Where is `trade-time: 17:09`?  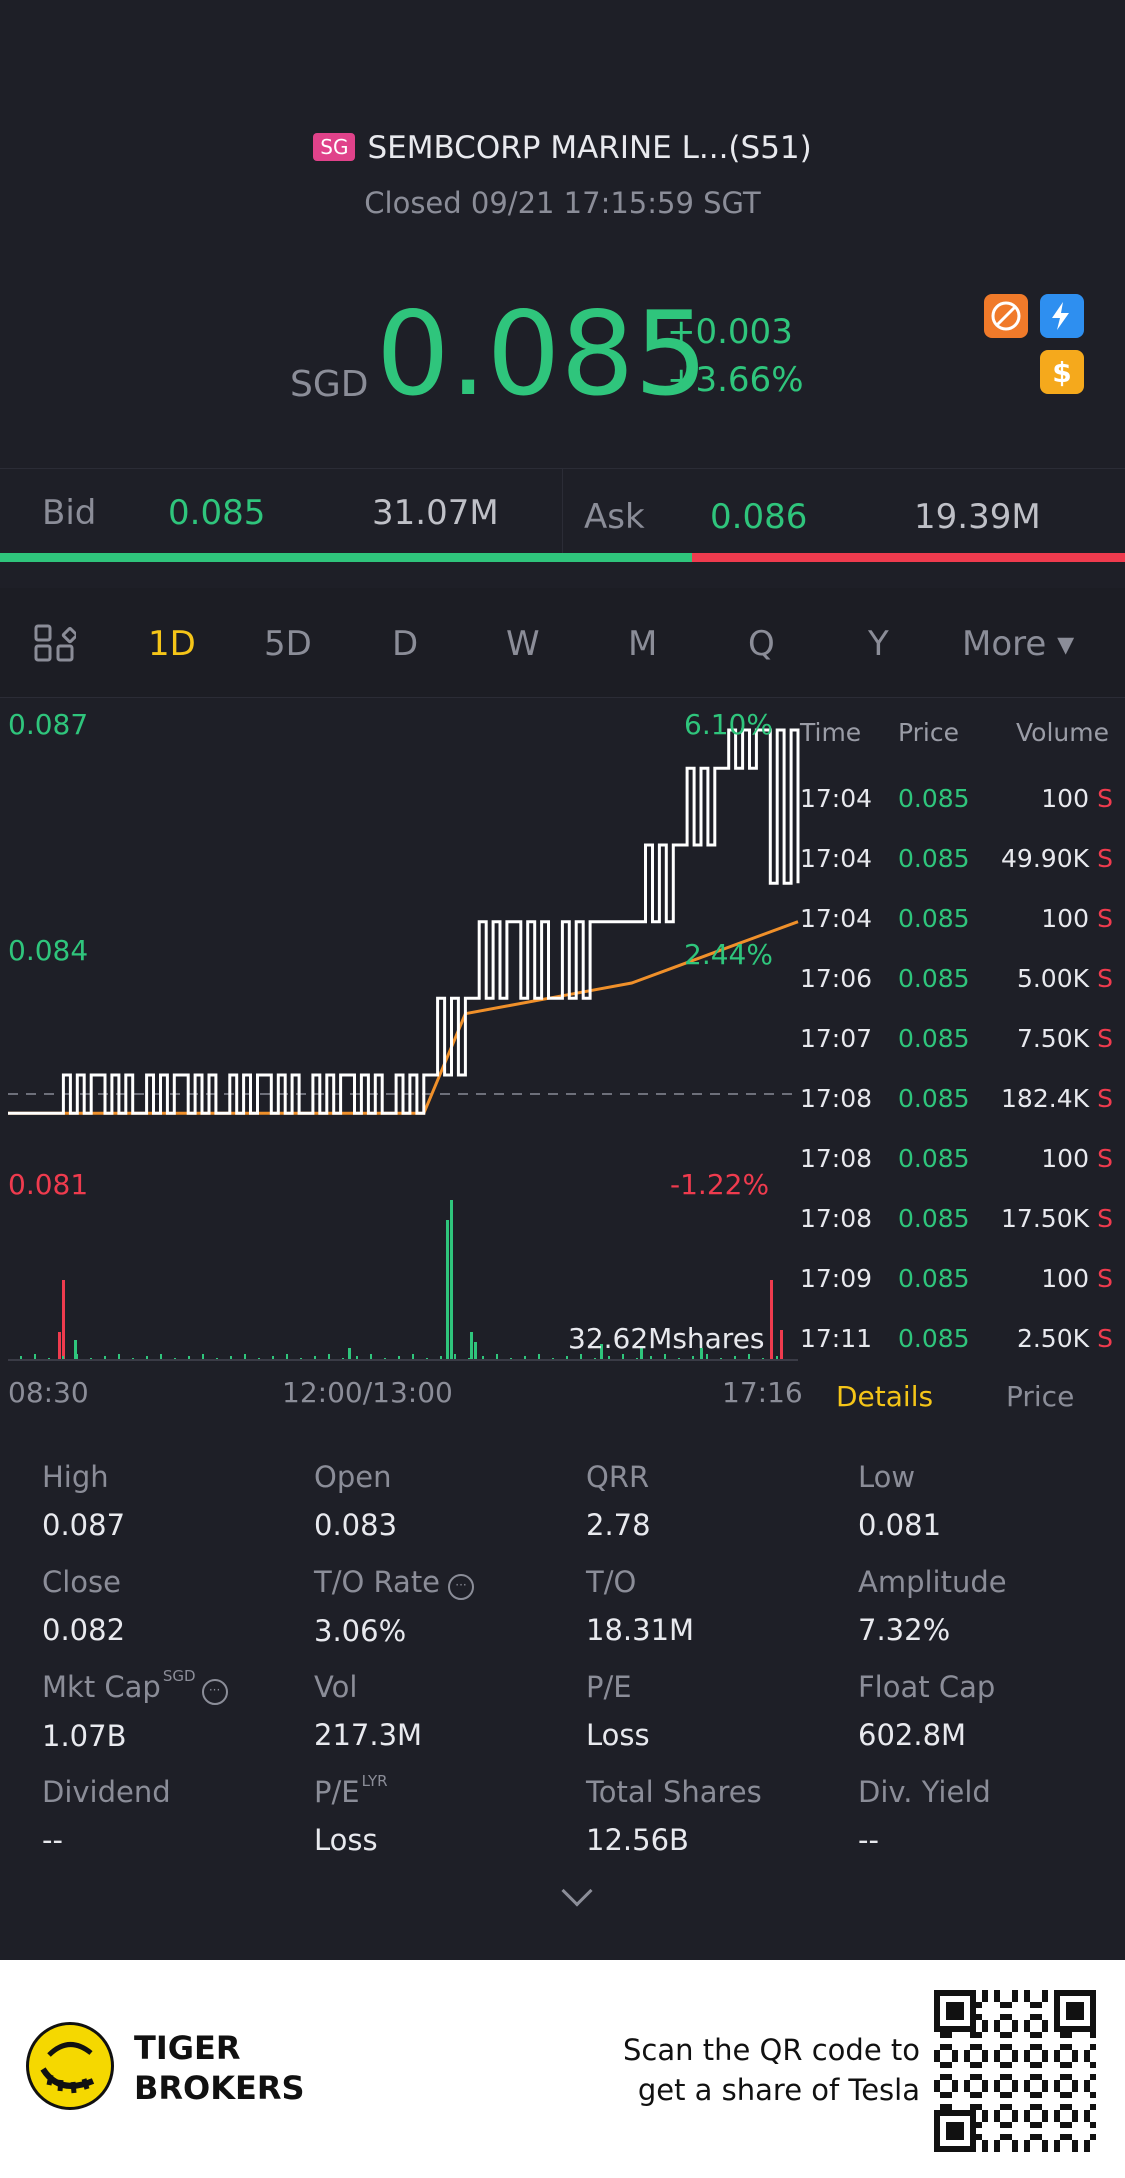 trade-time: 17:09 is located at coordinates (836, 1278).